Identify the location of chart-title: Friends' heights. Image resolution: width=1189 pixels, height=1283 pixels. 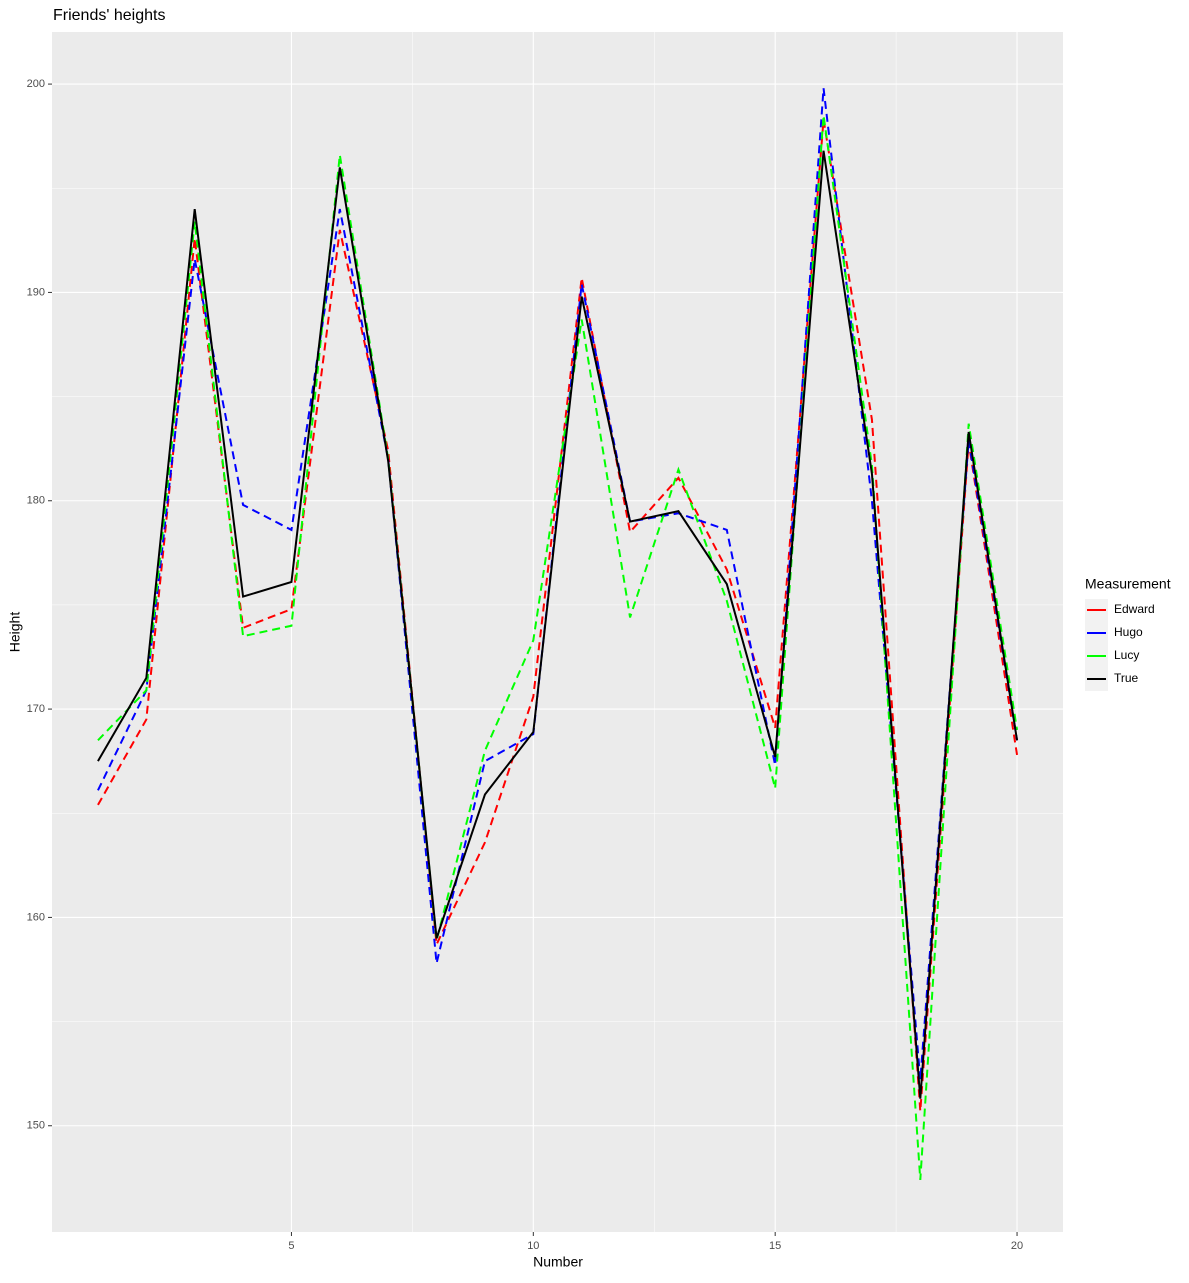
(109, 15).